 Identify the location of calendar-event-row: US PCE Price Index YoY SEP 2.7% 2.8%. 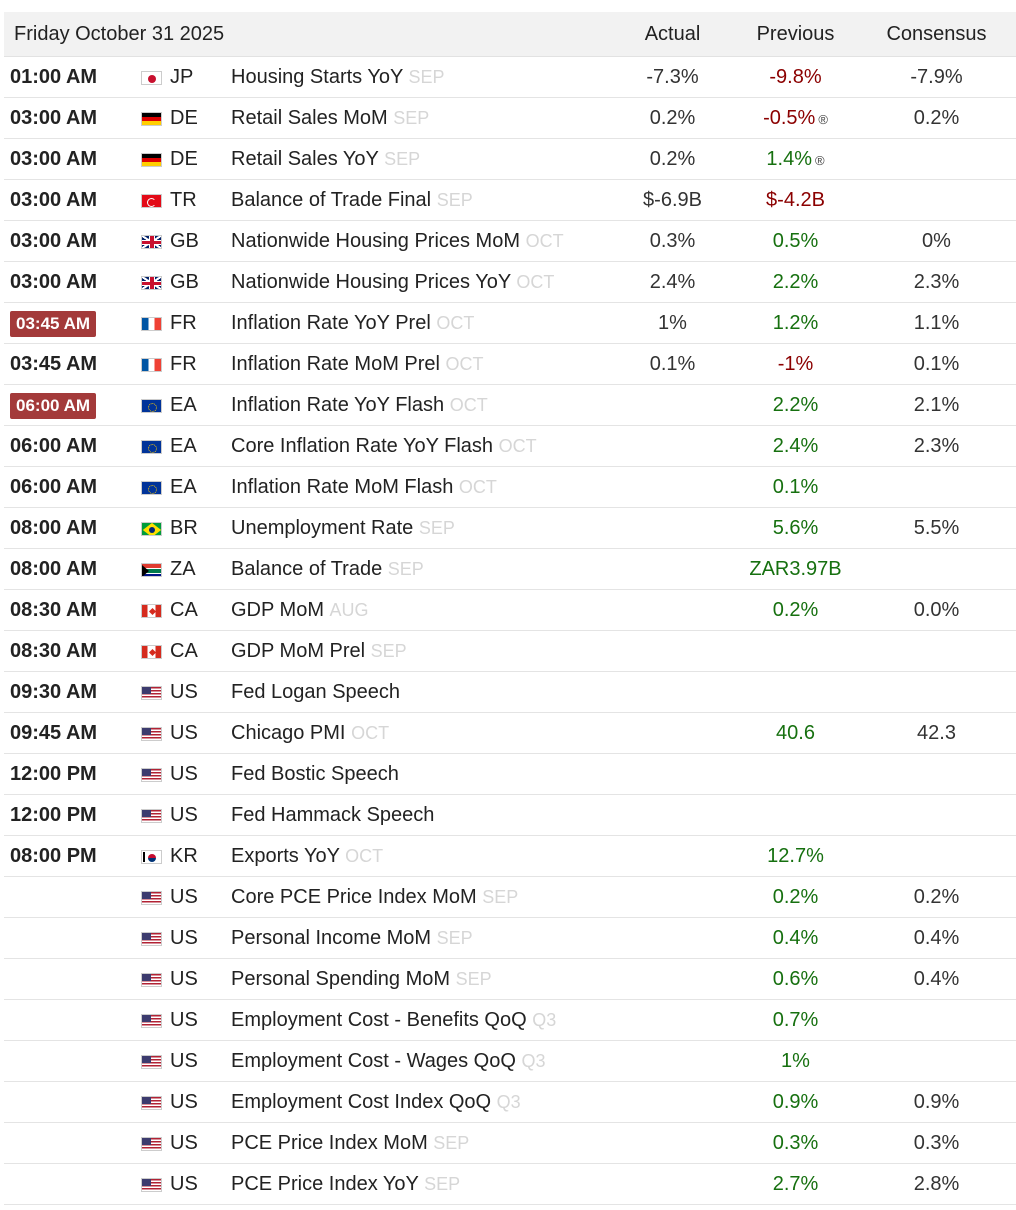
(510, 1184).